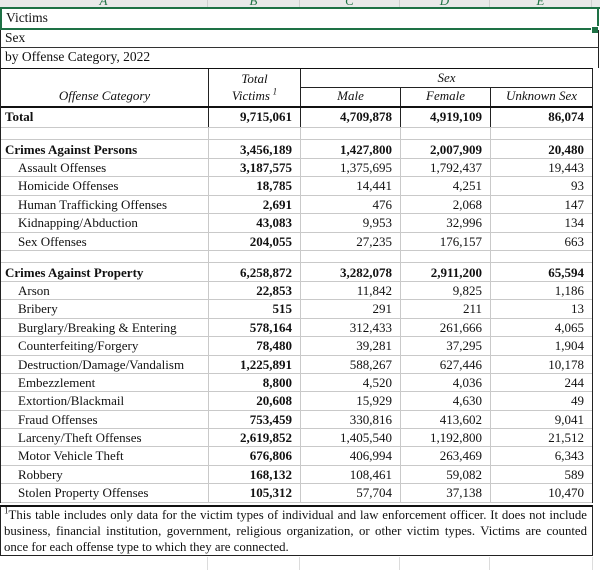 This screenshot has height=570, width=600. I want to click on total-victims-cell: 3,187,575, so click(255, 168).